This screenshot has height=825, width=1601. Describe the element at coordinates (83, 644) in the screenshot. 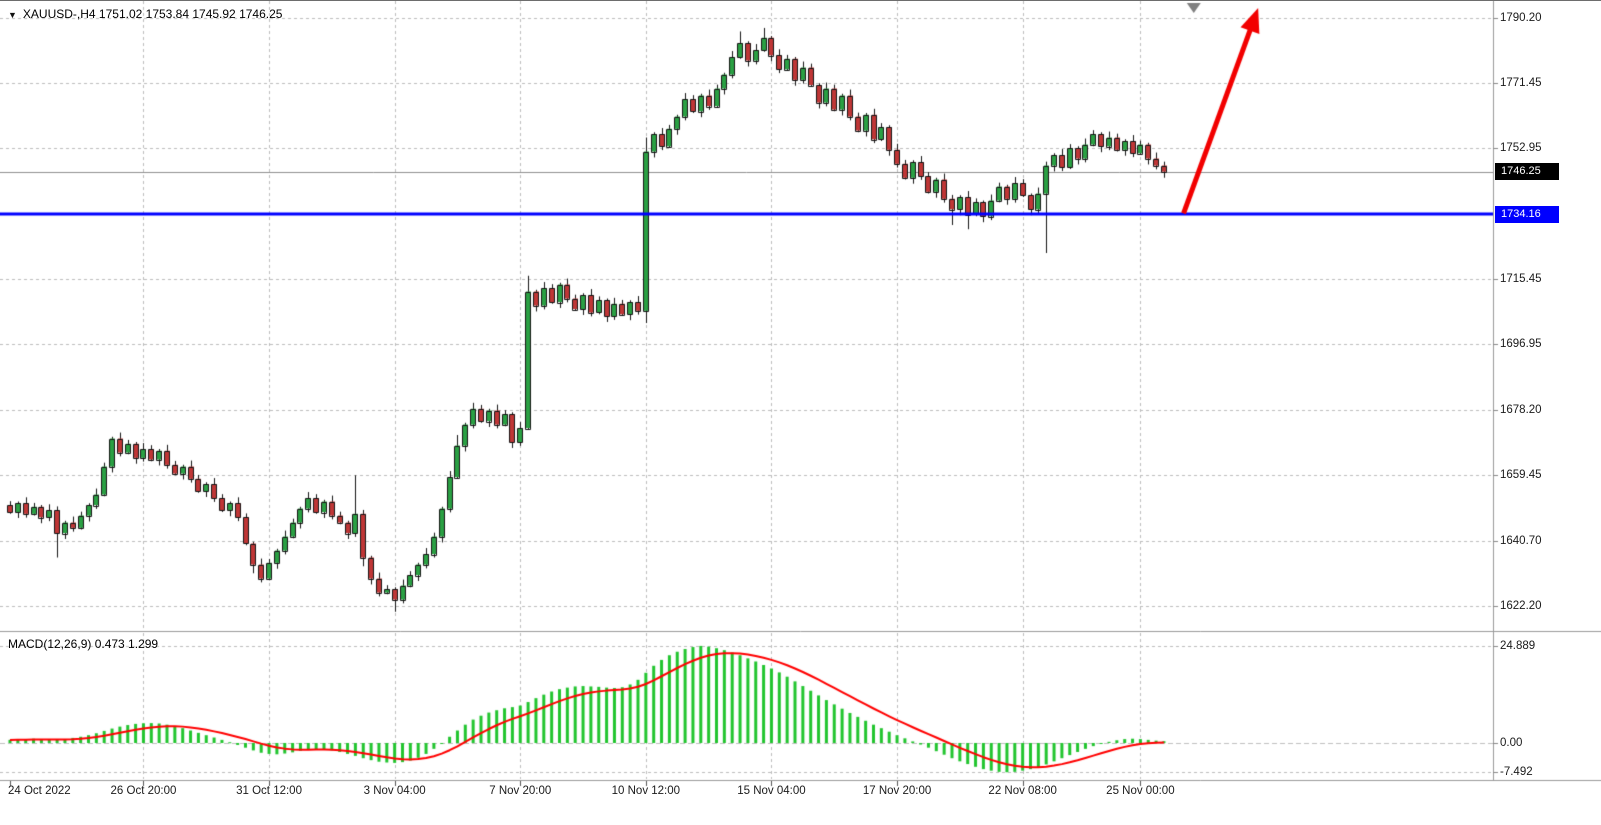

I see `macd-indicator-label: MACD(12,26,9) 0.473 1.299` at that location.